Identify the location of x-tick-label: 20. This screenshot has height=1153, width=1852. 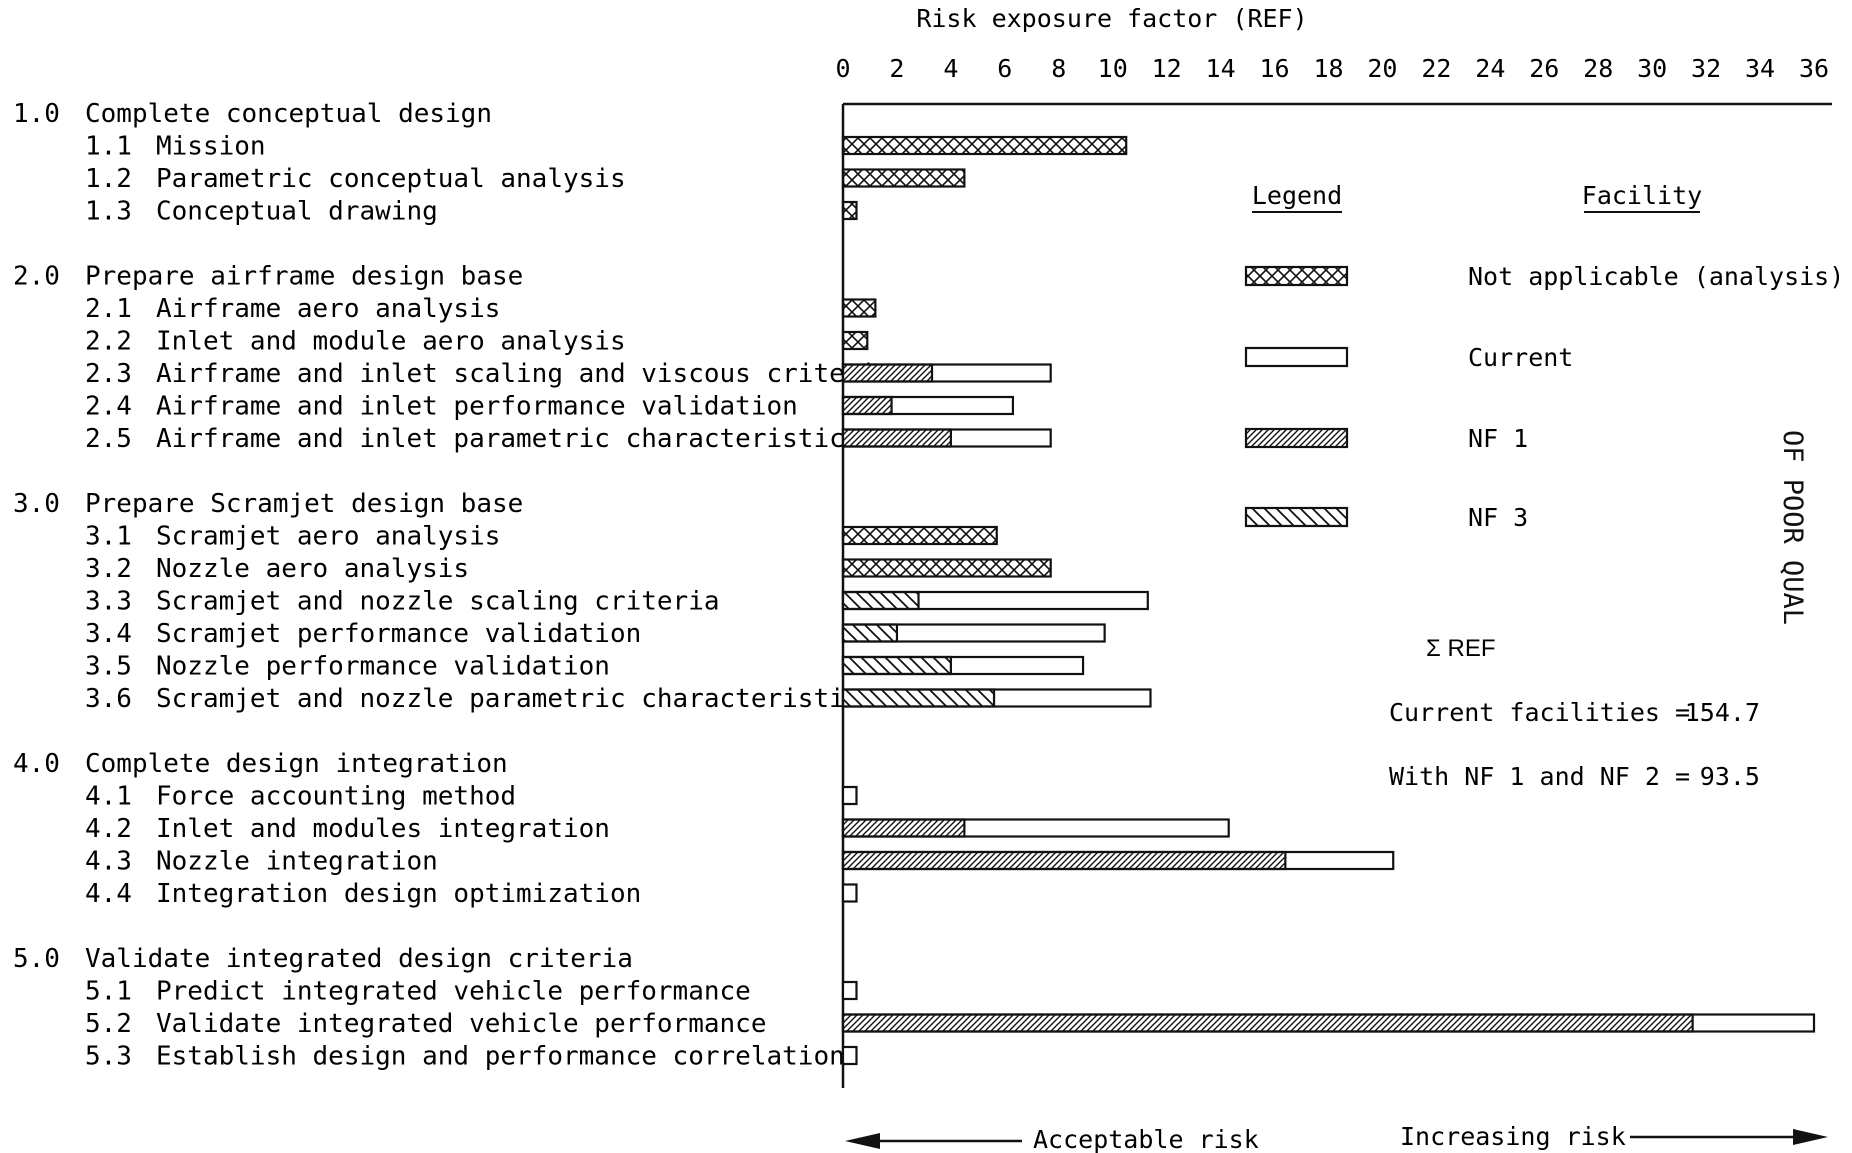
(1382, 68).